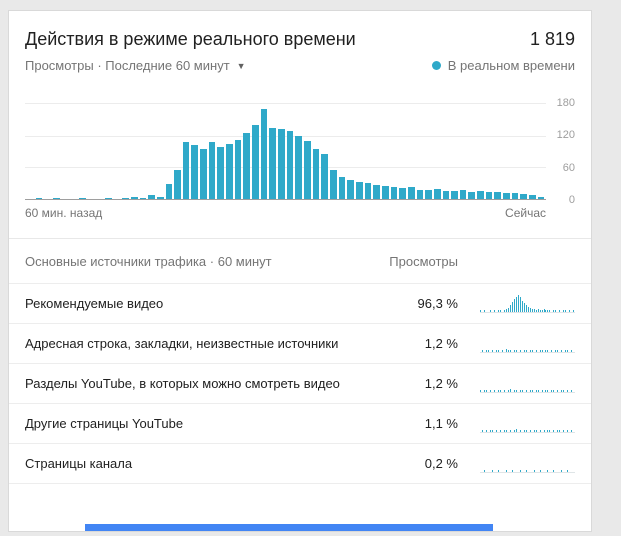 This screenshot has width=621, height=536. I want to click on y-tick-60: 60, so click(568, 167).